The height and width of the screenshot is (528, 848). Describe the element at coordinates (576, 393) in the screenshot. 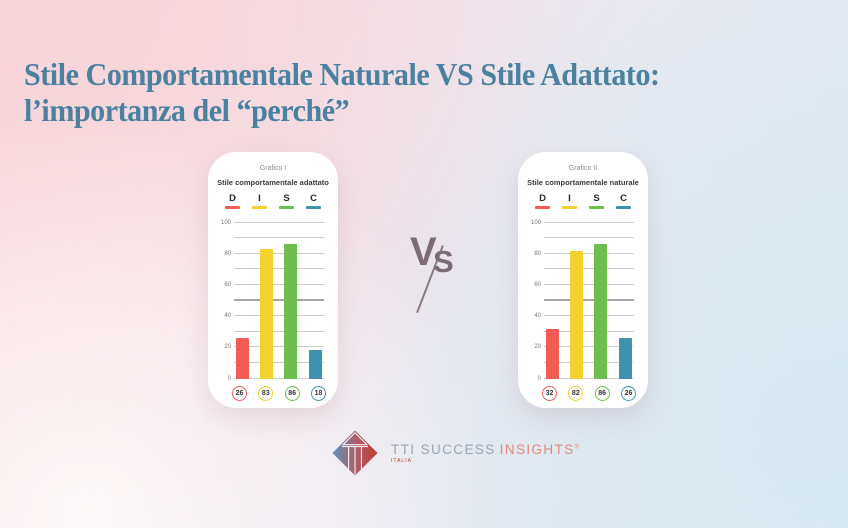

I see `value-badge-i: 82` at that location.